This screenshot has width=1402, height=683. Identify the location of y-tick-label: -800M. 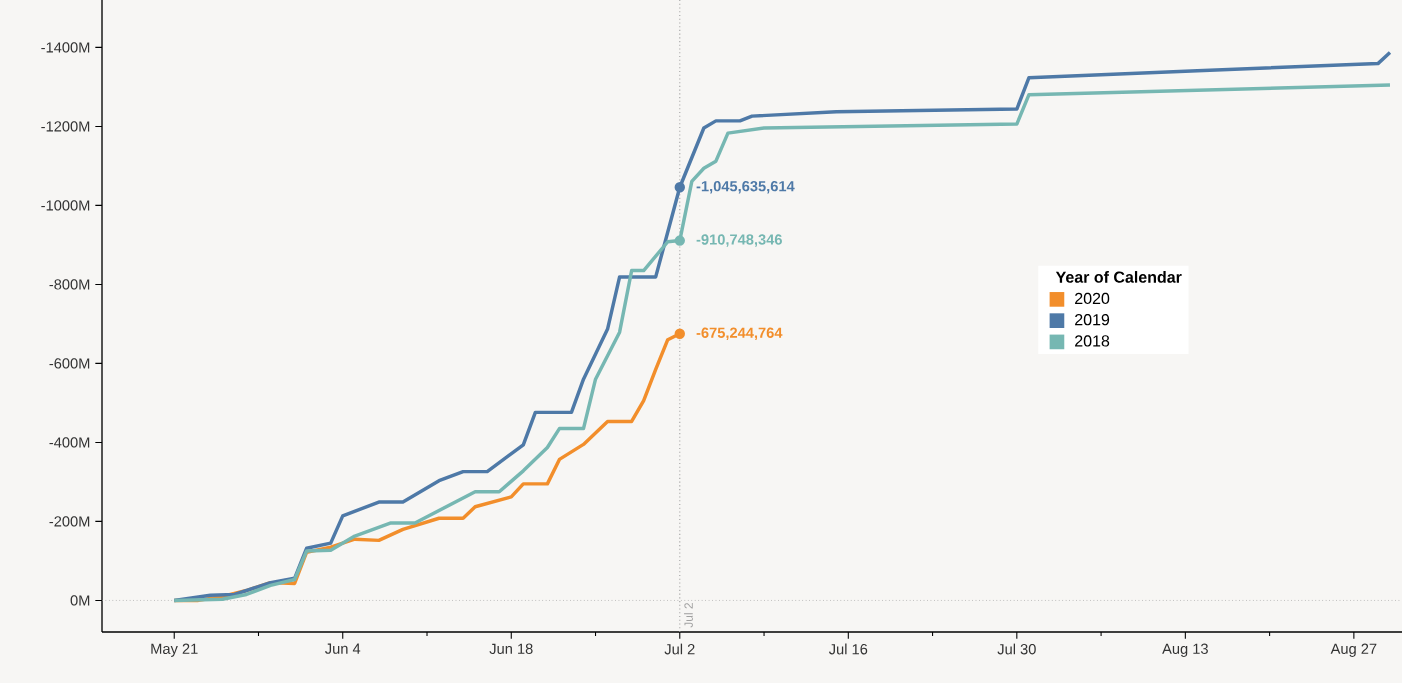
(69, 284).